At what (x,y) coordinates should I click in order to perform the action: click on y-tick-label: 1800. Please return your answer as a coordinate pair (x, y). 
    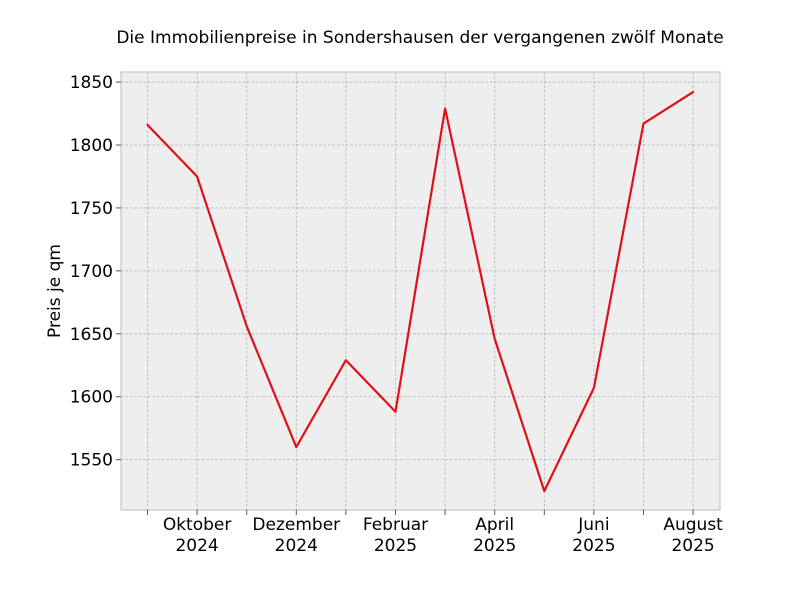
    Looking at the image, I should click on (91, 146).